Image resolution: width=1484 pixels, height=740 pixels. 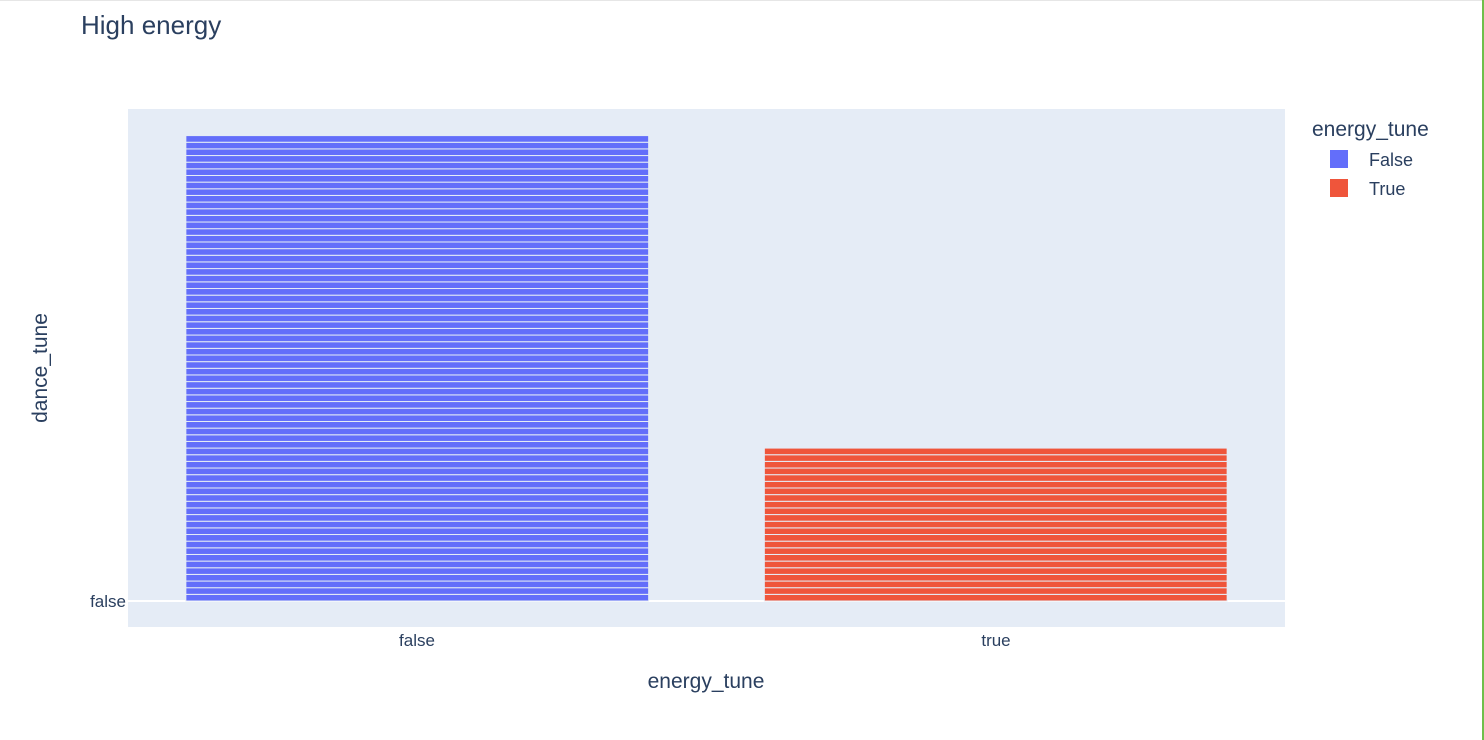 I want to click on legend-swatch-false, so click(x=1339, y=159).